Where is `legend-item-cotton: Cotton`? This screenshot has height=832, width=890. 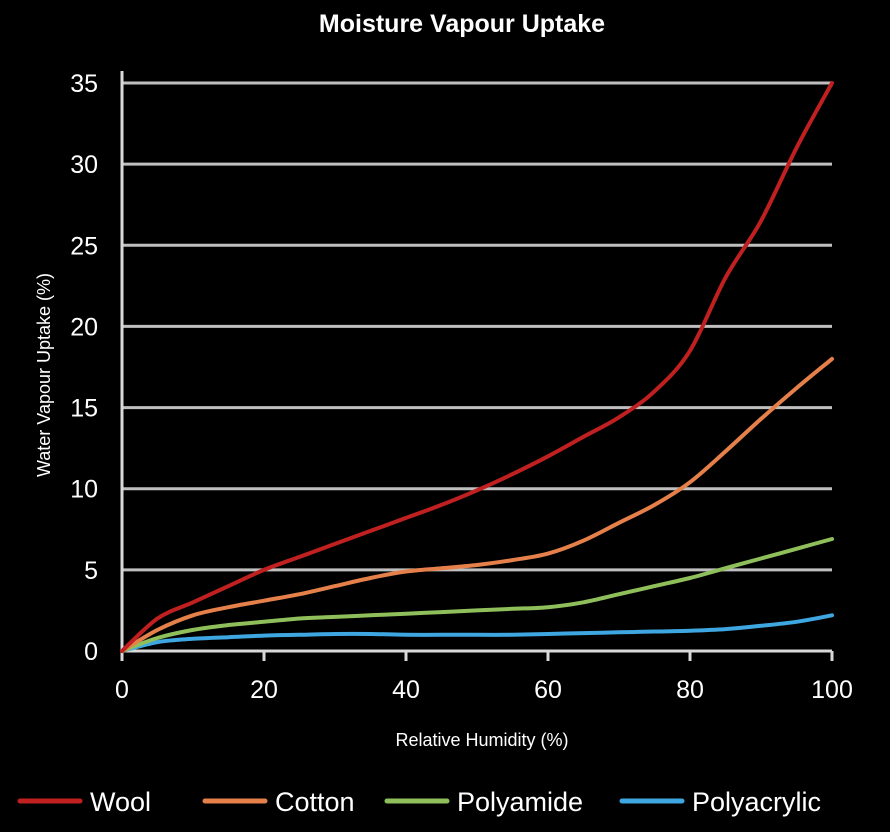 legend-item-cotton: Cotton is located at coordinates (278, 802).